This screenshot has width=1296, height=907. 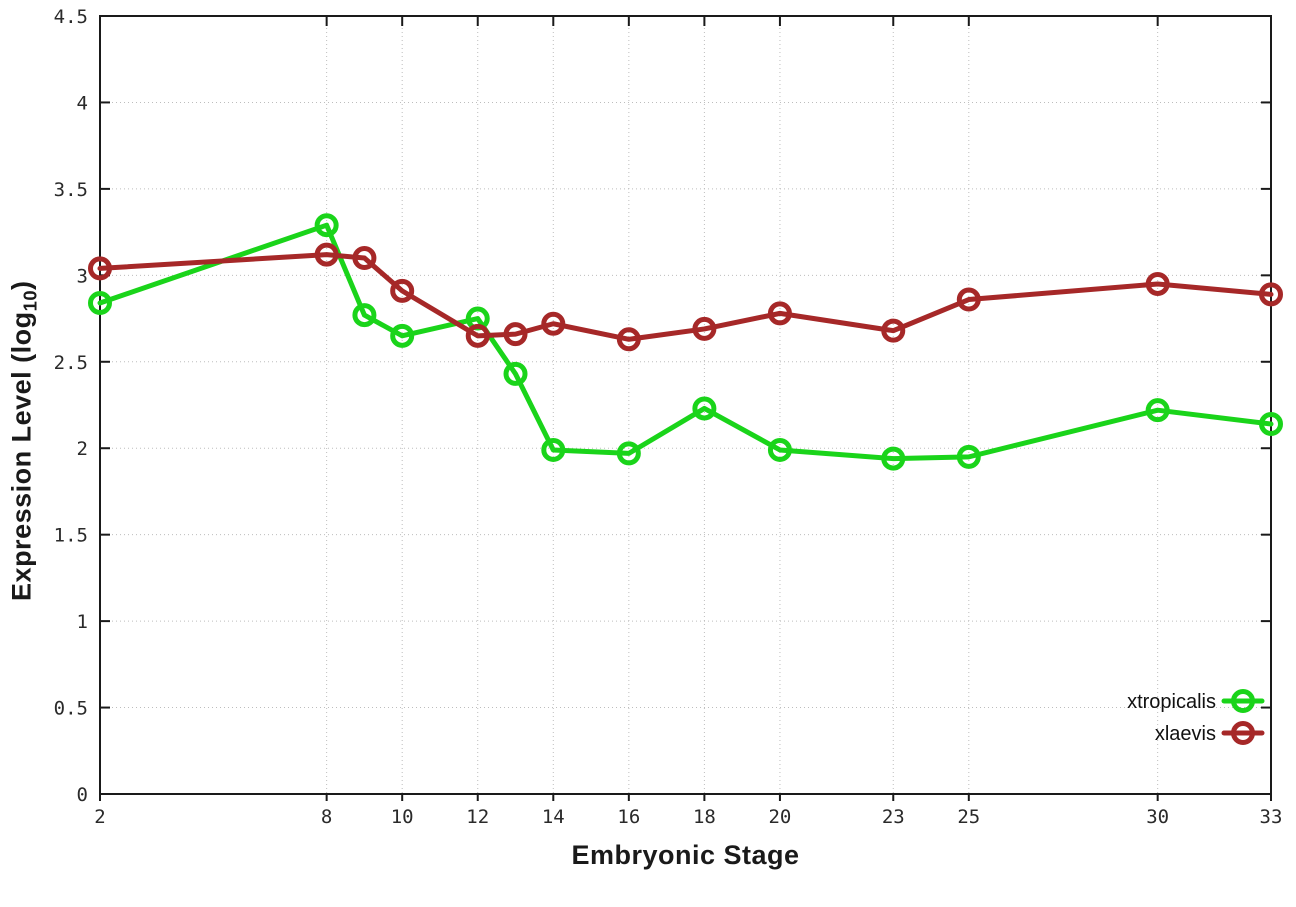 I want to click on x-tick-label: 20, so click(x=779, y=817).